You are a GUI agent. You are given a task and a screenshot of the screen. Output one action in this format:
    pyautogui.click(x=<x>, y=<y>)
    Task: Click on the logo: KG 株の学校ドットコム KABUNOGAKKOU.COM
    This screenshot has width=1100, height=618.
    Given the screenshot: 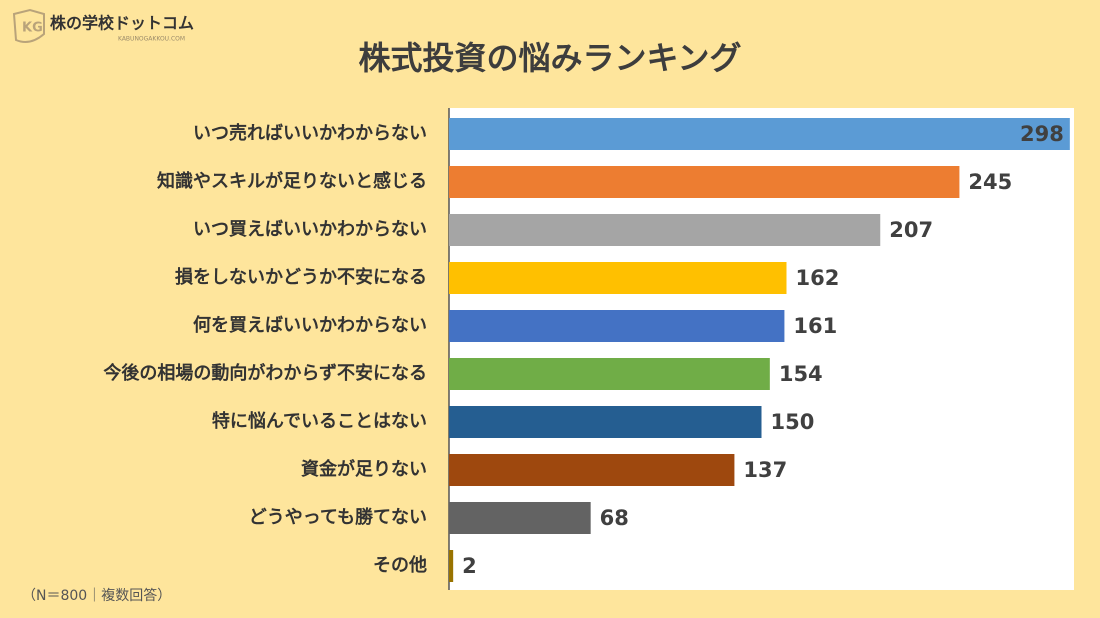 What is the action you would take?
    pyautogui.click(x=103, y=25)
    